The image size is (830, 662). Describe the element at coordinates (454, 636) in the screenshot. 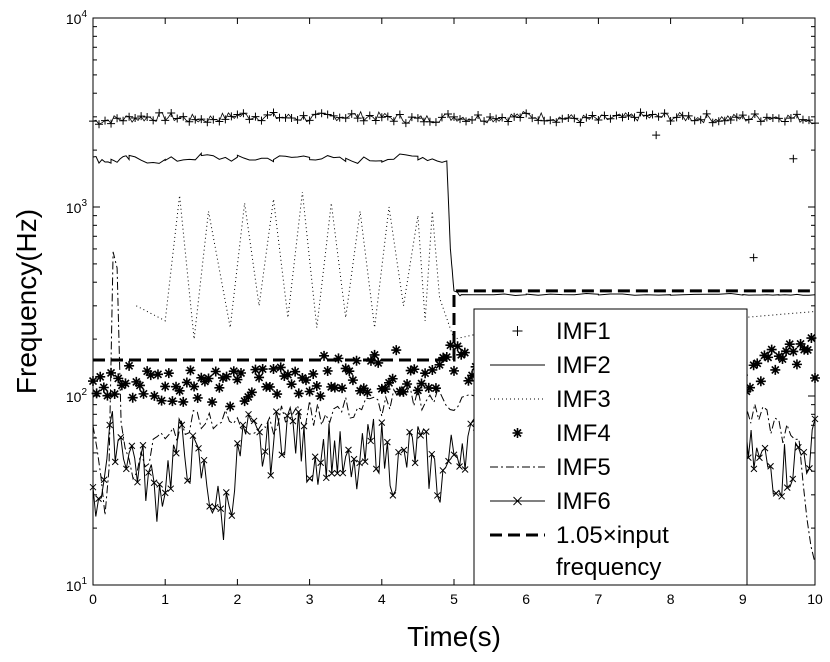

I see `x-axis-label: Time(s)` at that location.